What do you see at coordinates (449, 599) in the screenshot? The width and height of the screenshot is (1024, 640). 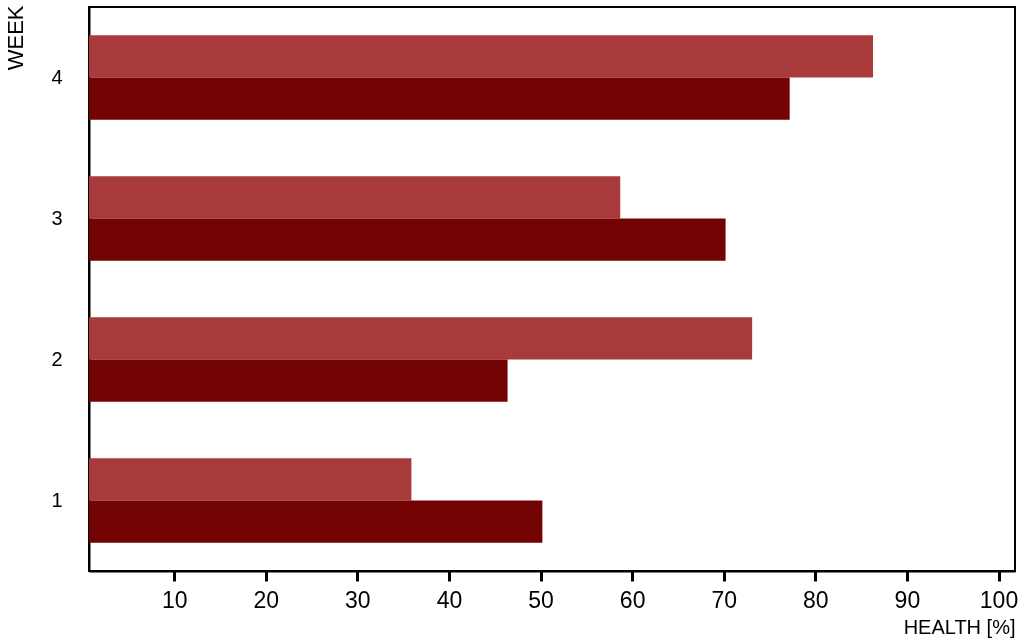 I see `x-tick-label: 40` at bounding box center [449, 599].